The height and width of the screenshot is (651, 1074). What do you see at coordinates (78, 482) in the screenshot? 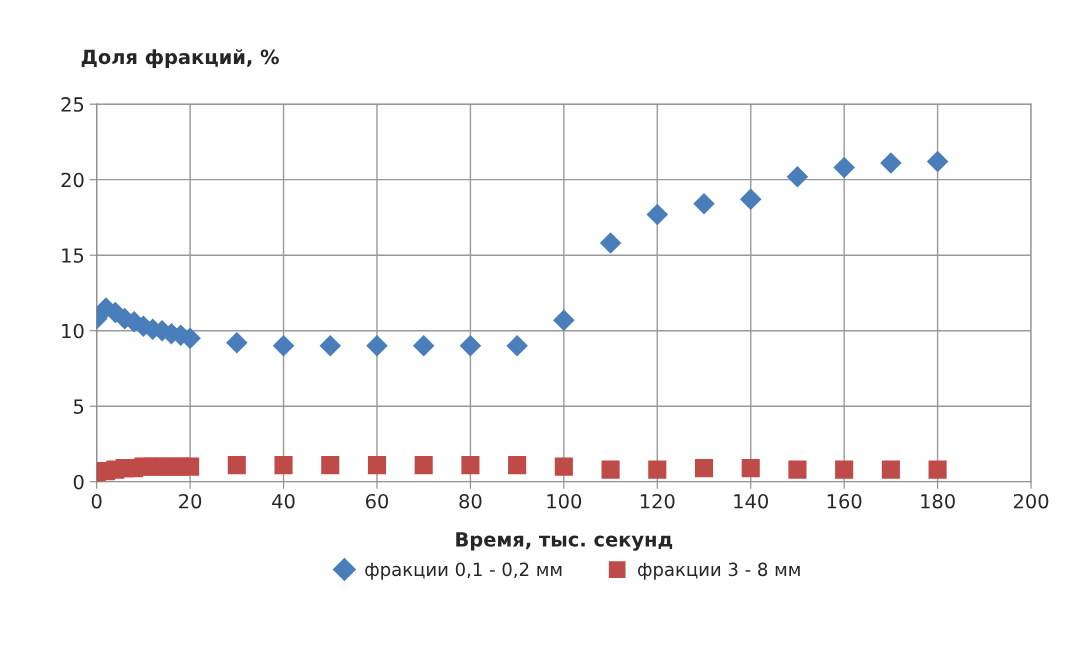
I see `y-tick-label: 0` at bounding box center [78, 482].